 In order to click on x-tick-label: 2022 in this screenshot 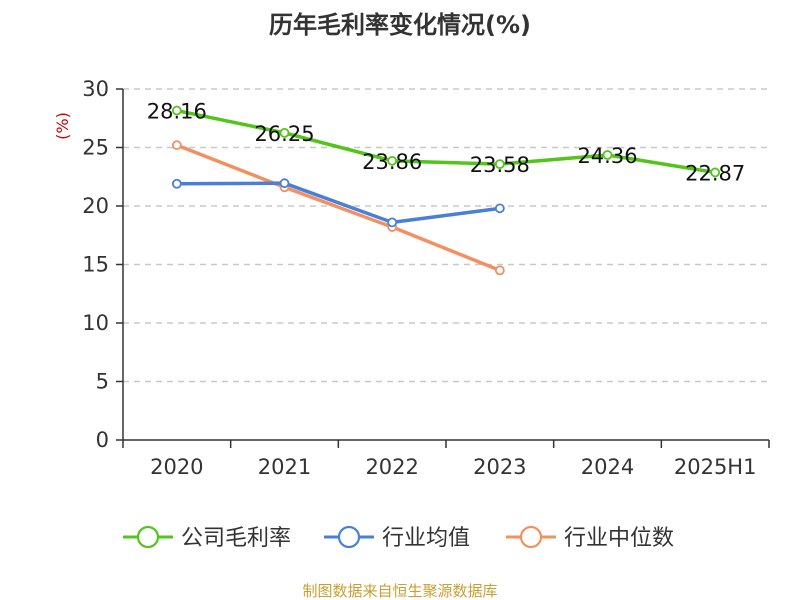, I will do `click(391, 467)`.